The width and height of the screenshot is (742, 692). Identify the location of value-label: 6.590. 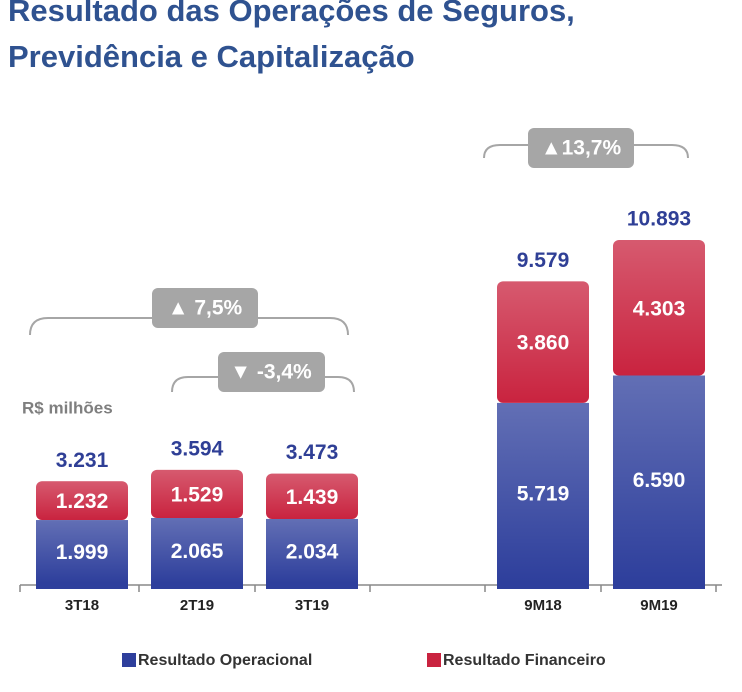
(659, 480).